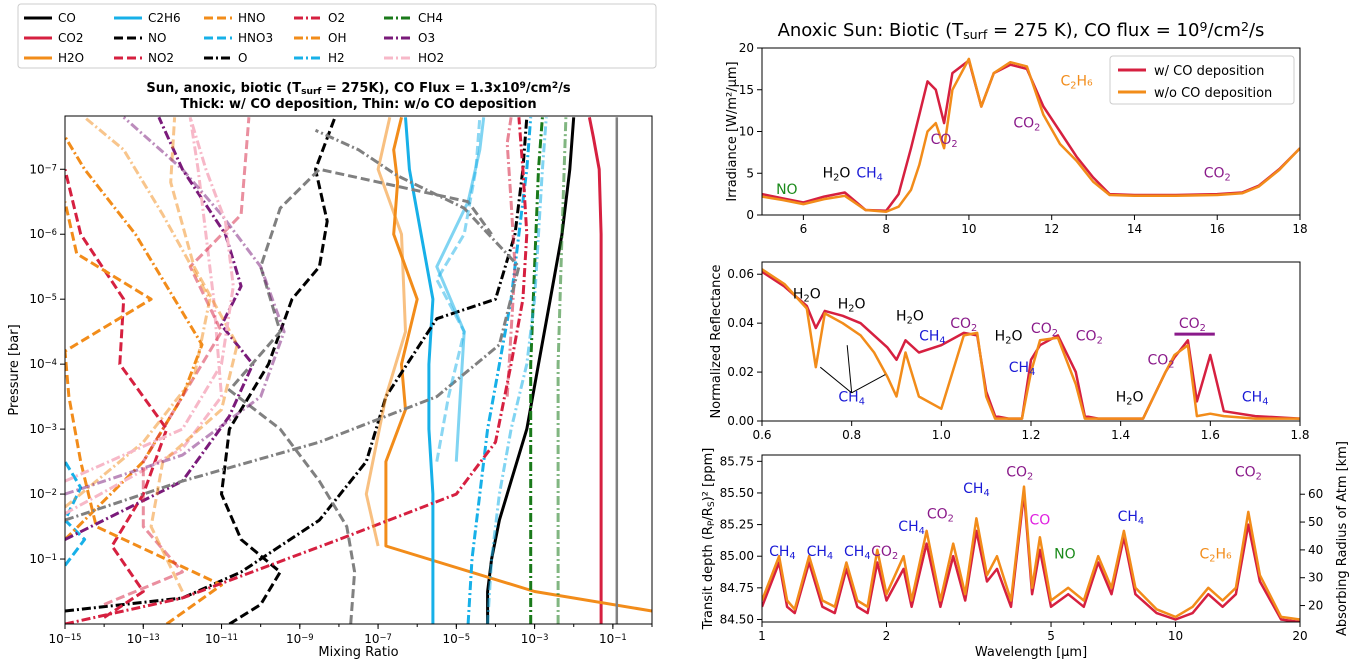 This screenshot has height=665, width=1354. Describe the element at coordinates (523, 86) in the screenshot. I see `text-span: 9` at that location.